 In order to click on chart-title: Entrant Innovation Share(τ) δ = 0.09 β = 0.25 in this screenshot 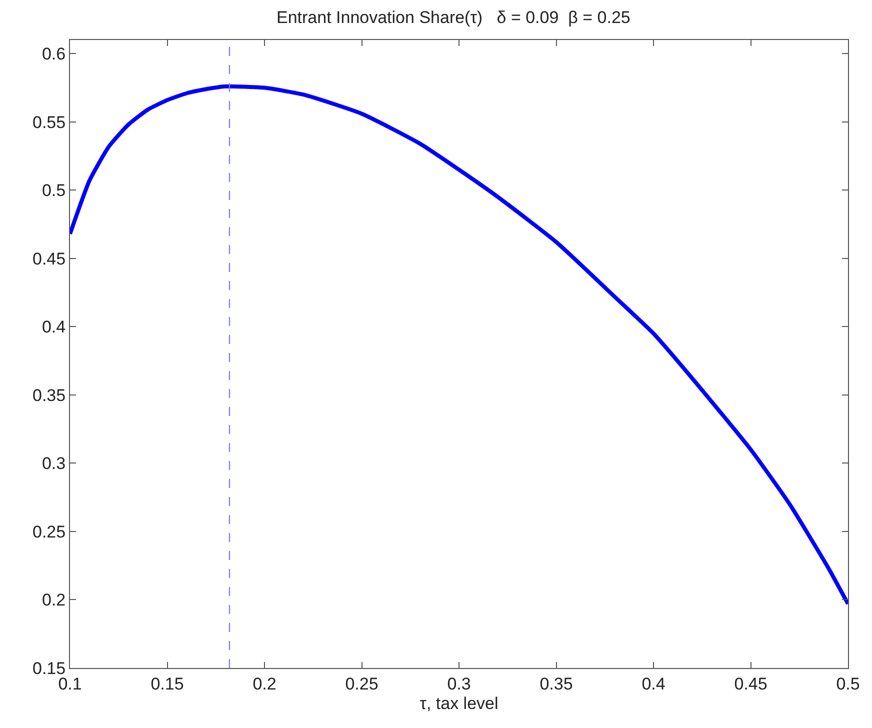, I will do `click(453, 17)`.